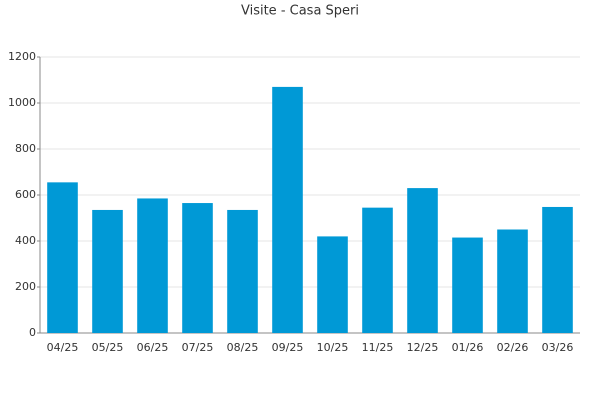  I want to click on x-tick-label: 10/25, so click(333, 347).